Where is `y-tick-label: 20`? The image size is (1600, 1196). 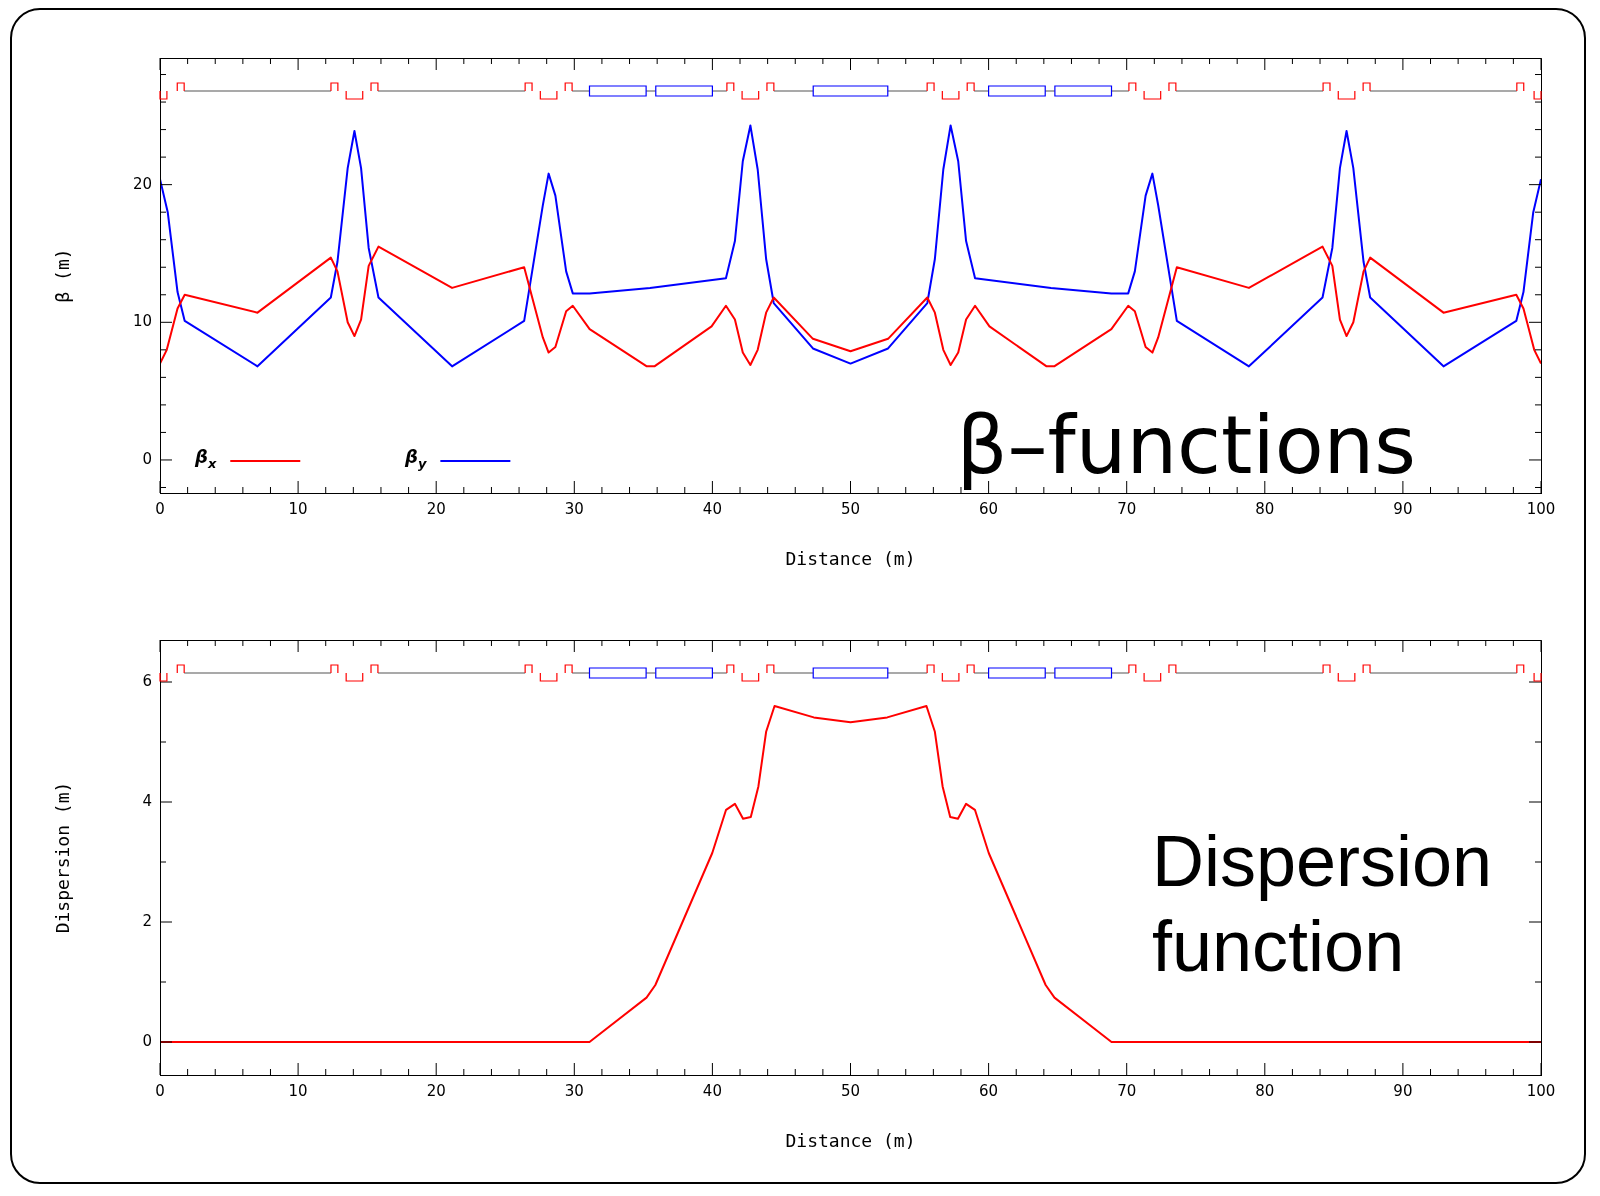 y-tick-label: 20 is located at coordinates (142, 183).